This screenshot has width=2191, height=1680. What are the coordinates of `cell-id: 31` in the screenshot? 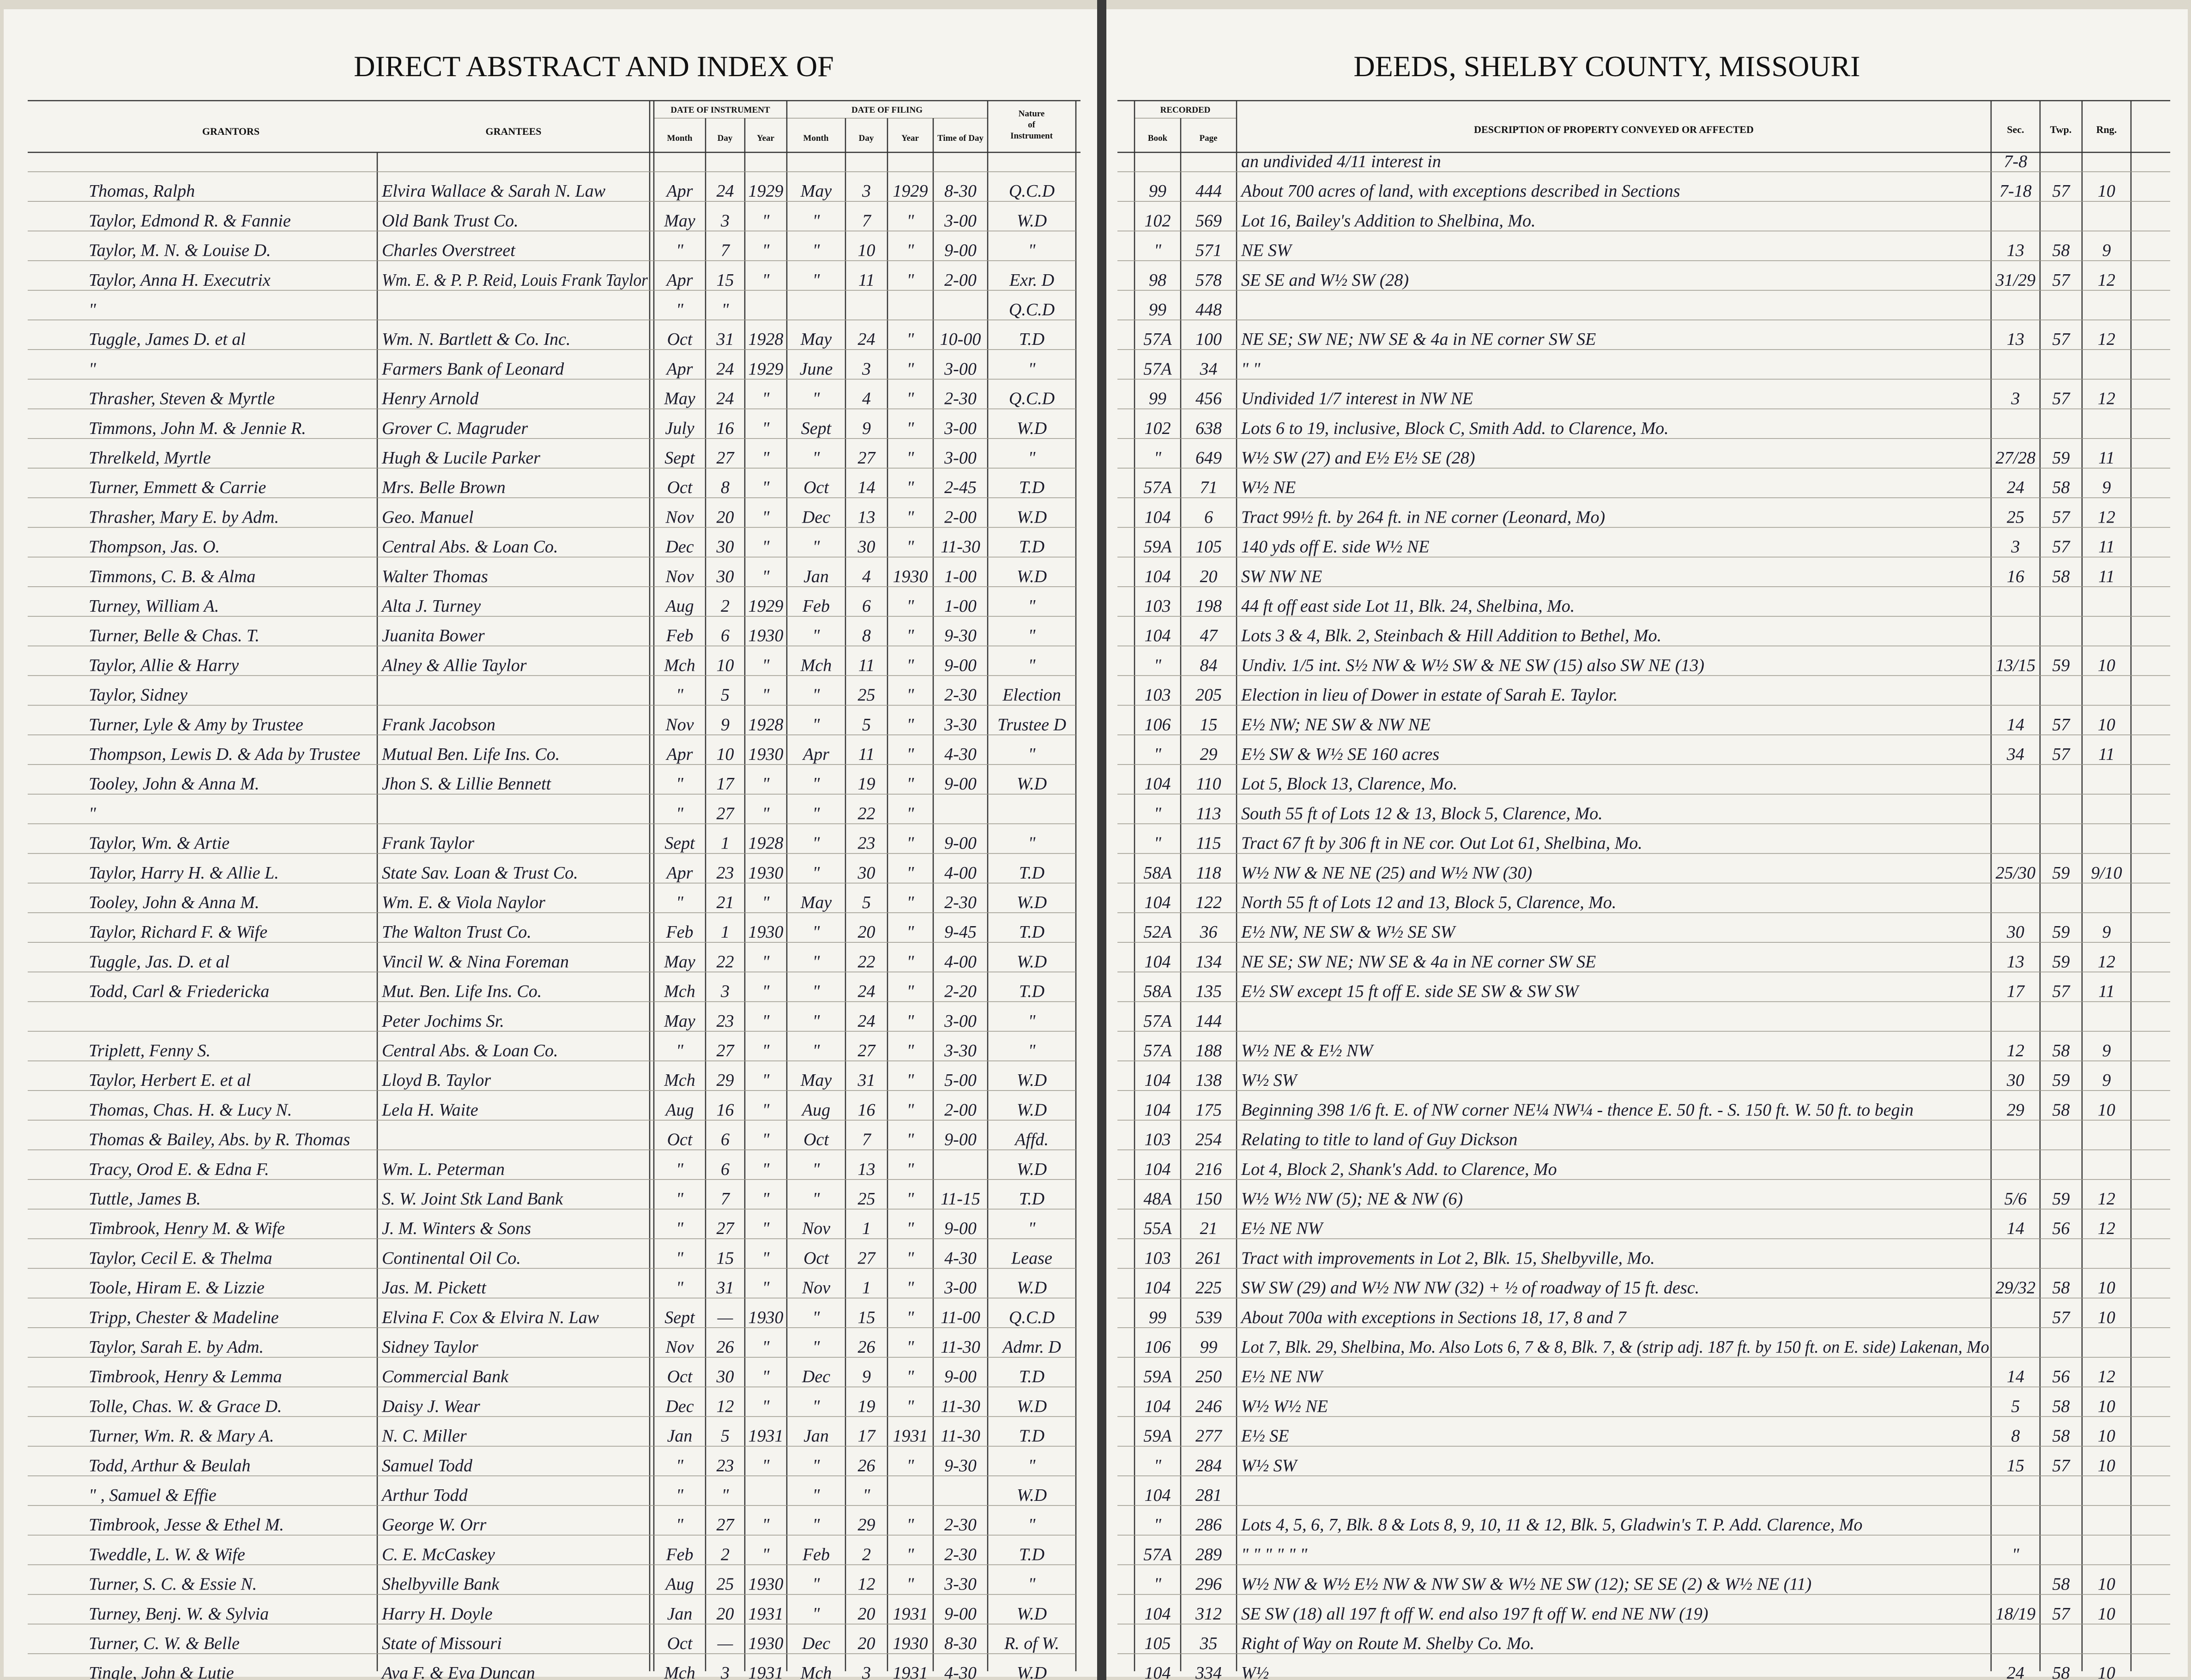 It's located at (725, 339).